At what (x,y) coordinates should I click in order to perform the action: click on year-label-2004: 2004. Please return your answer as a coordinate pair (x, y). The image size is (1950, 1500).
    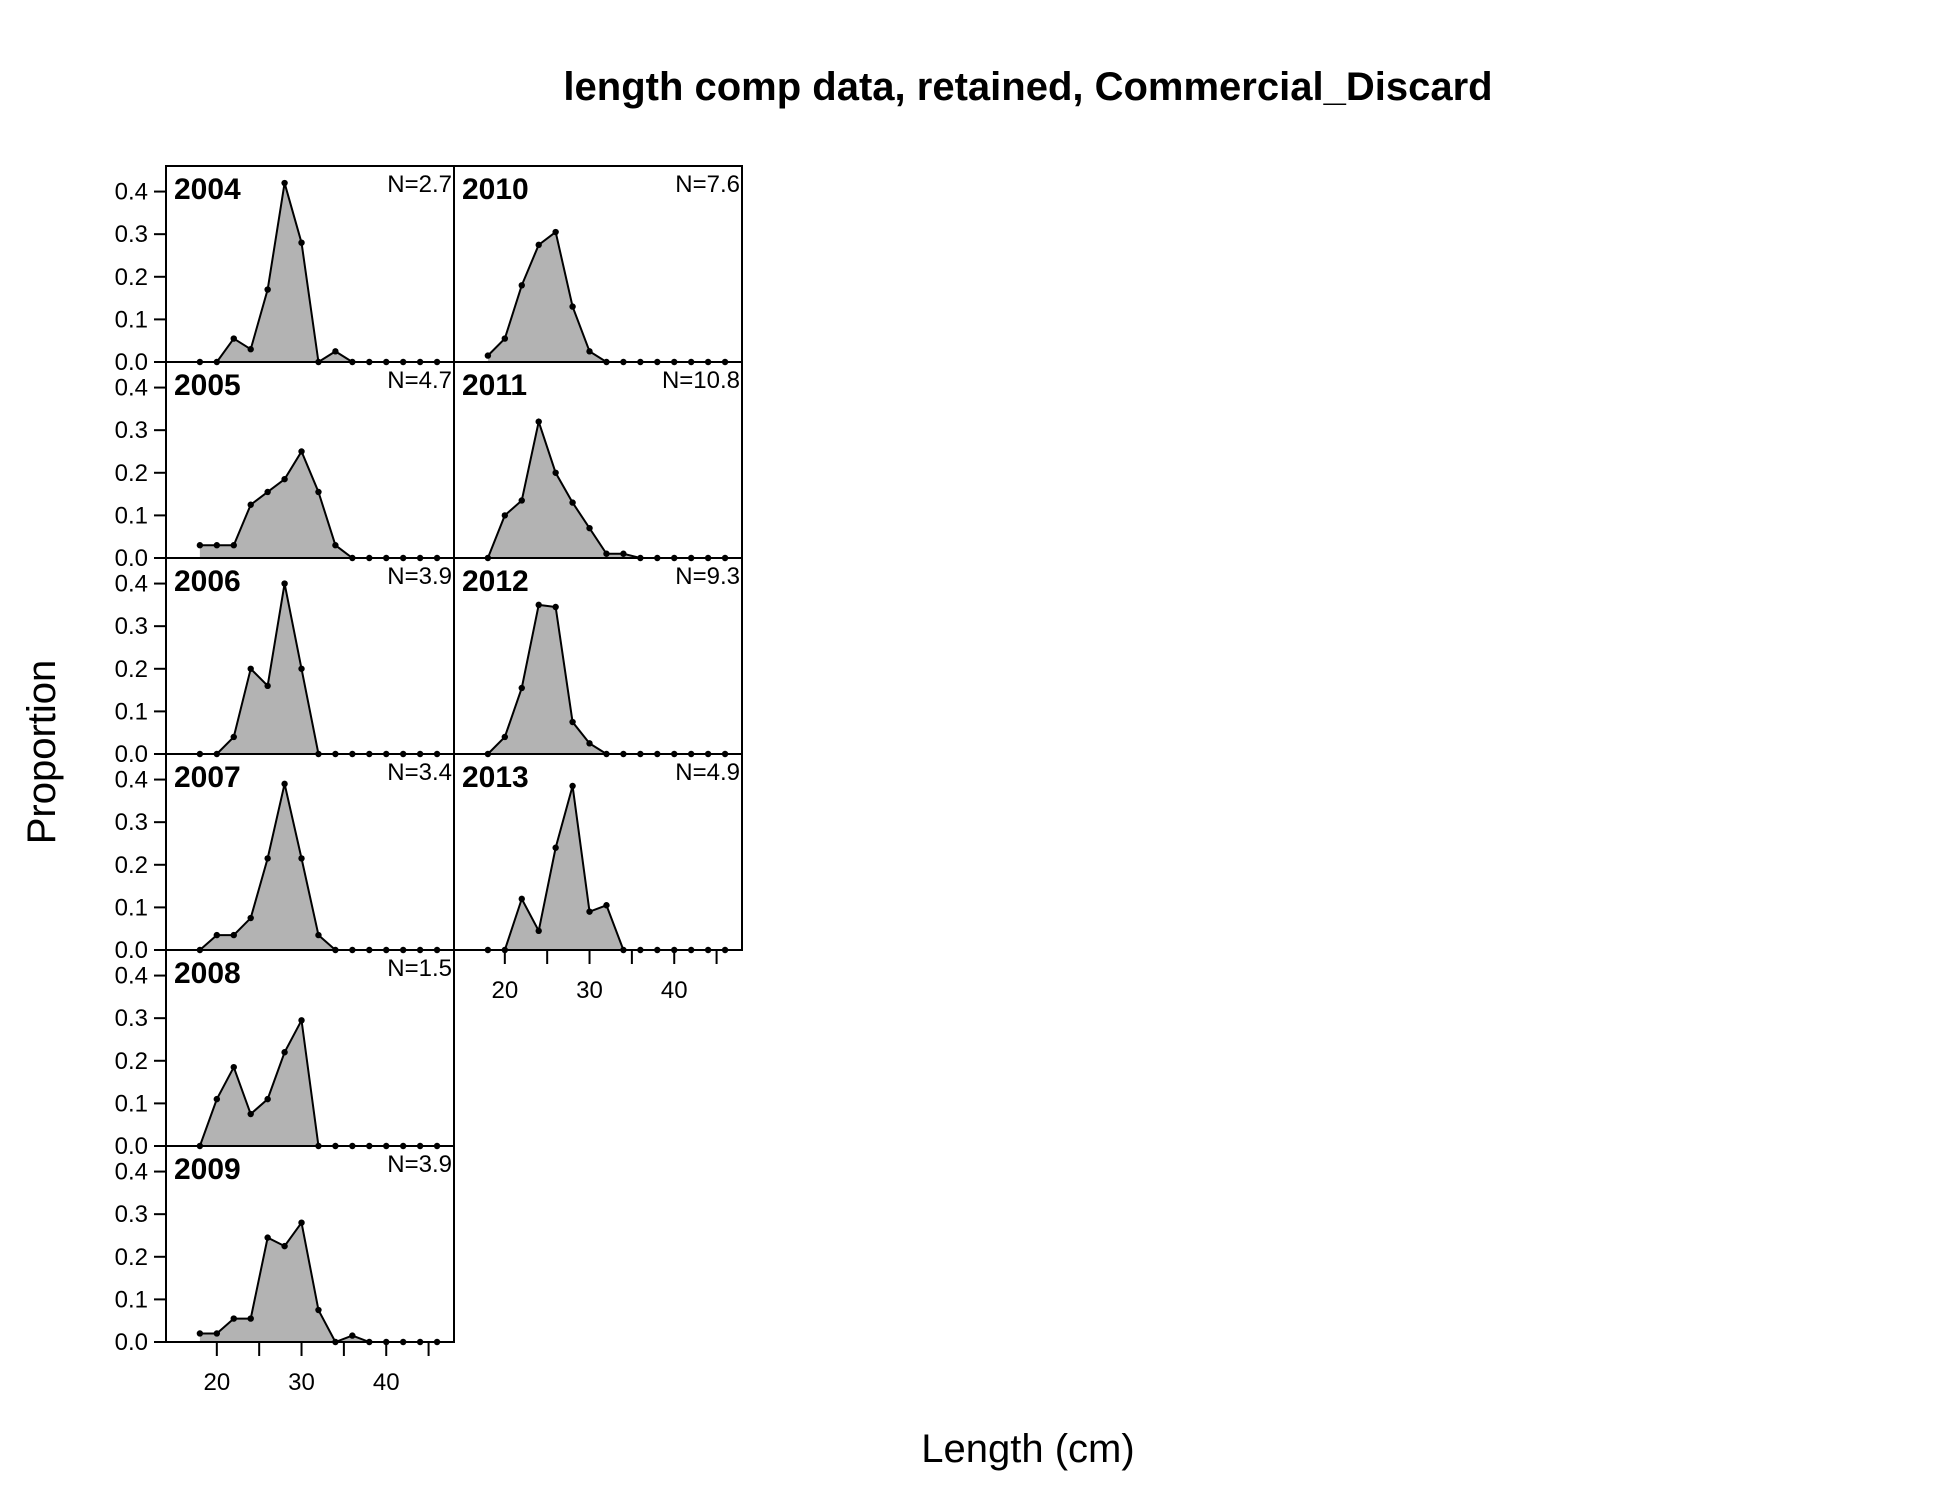
    Looking at the image, I should click on (207, 189).